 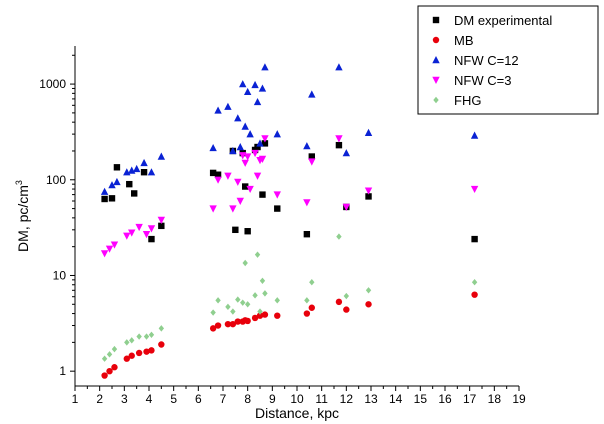 I want to click on x-tick-label: 3, so click(x=124, y=399).